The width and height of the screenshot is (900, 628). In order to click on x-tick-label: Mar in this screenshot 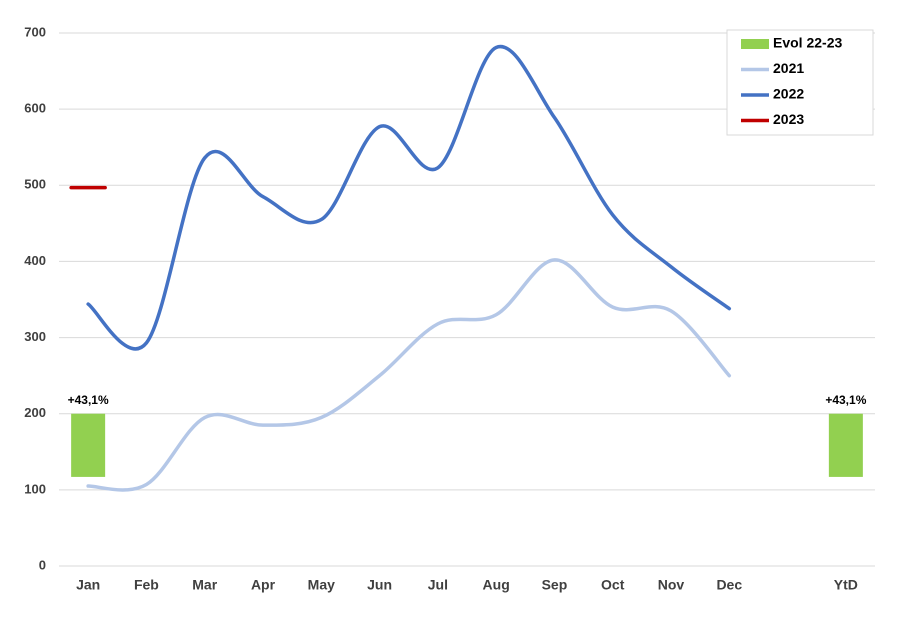, I will do `click(204, 585)`.